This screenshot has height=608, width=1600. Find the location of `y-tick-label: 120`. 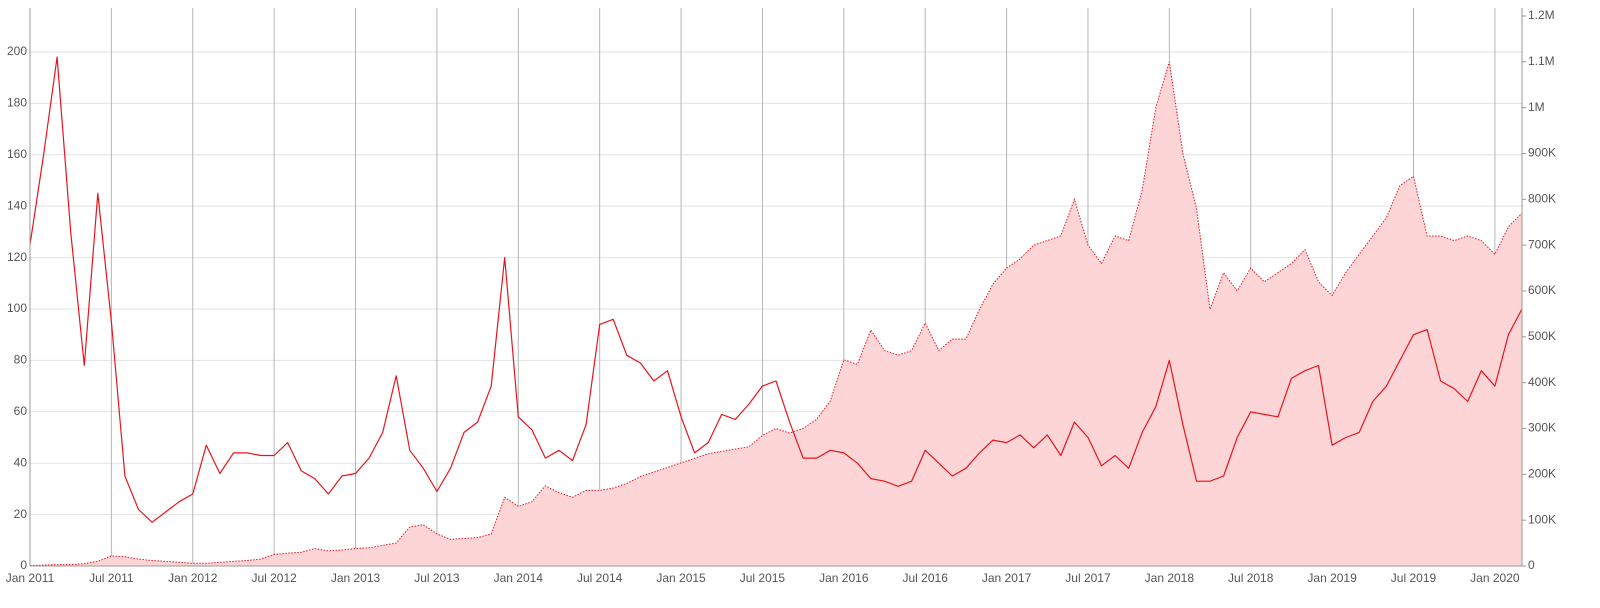

y-tick-label: 120 is located at coordinates (17, 257).